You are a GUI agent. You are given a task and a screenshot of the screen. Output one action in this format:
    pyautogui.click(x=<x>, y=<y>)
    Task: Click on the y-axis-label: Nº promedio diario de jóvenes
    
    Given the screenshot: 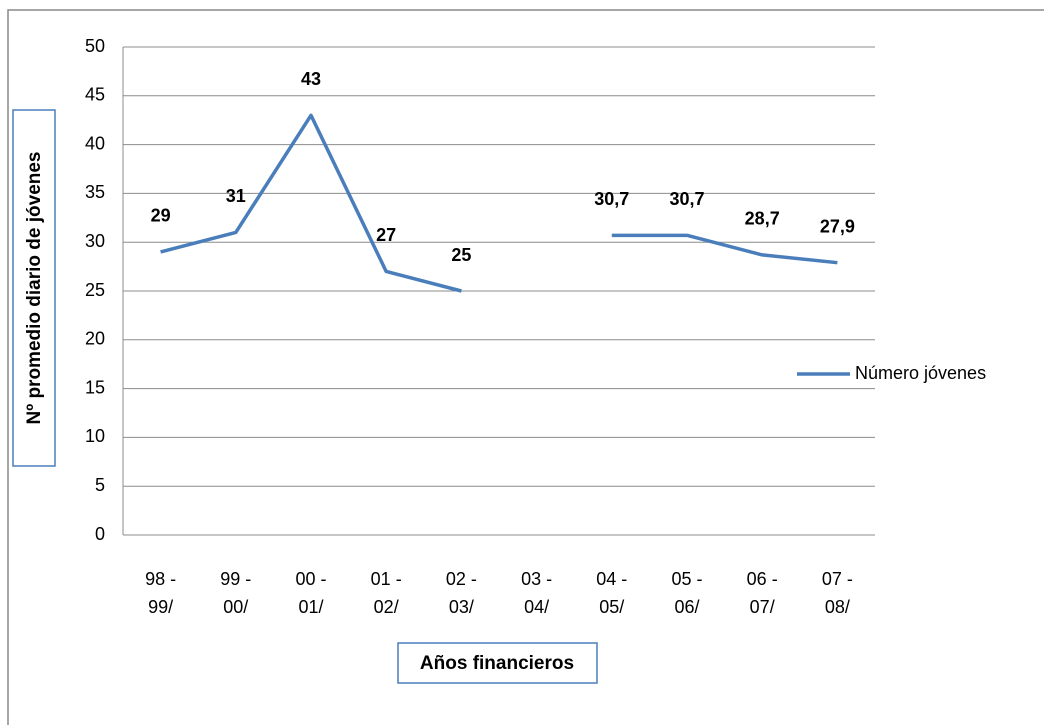 What is the action you would take?
    pyautogui.click(x=34, y=288)
    